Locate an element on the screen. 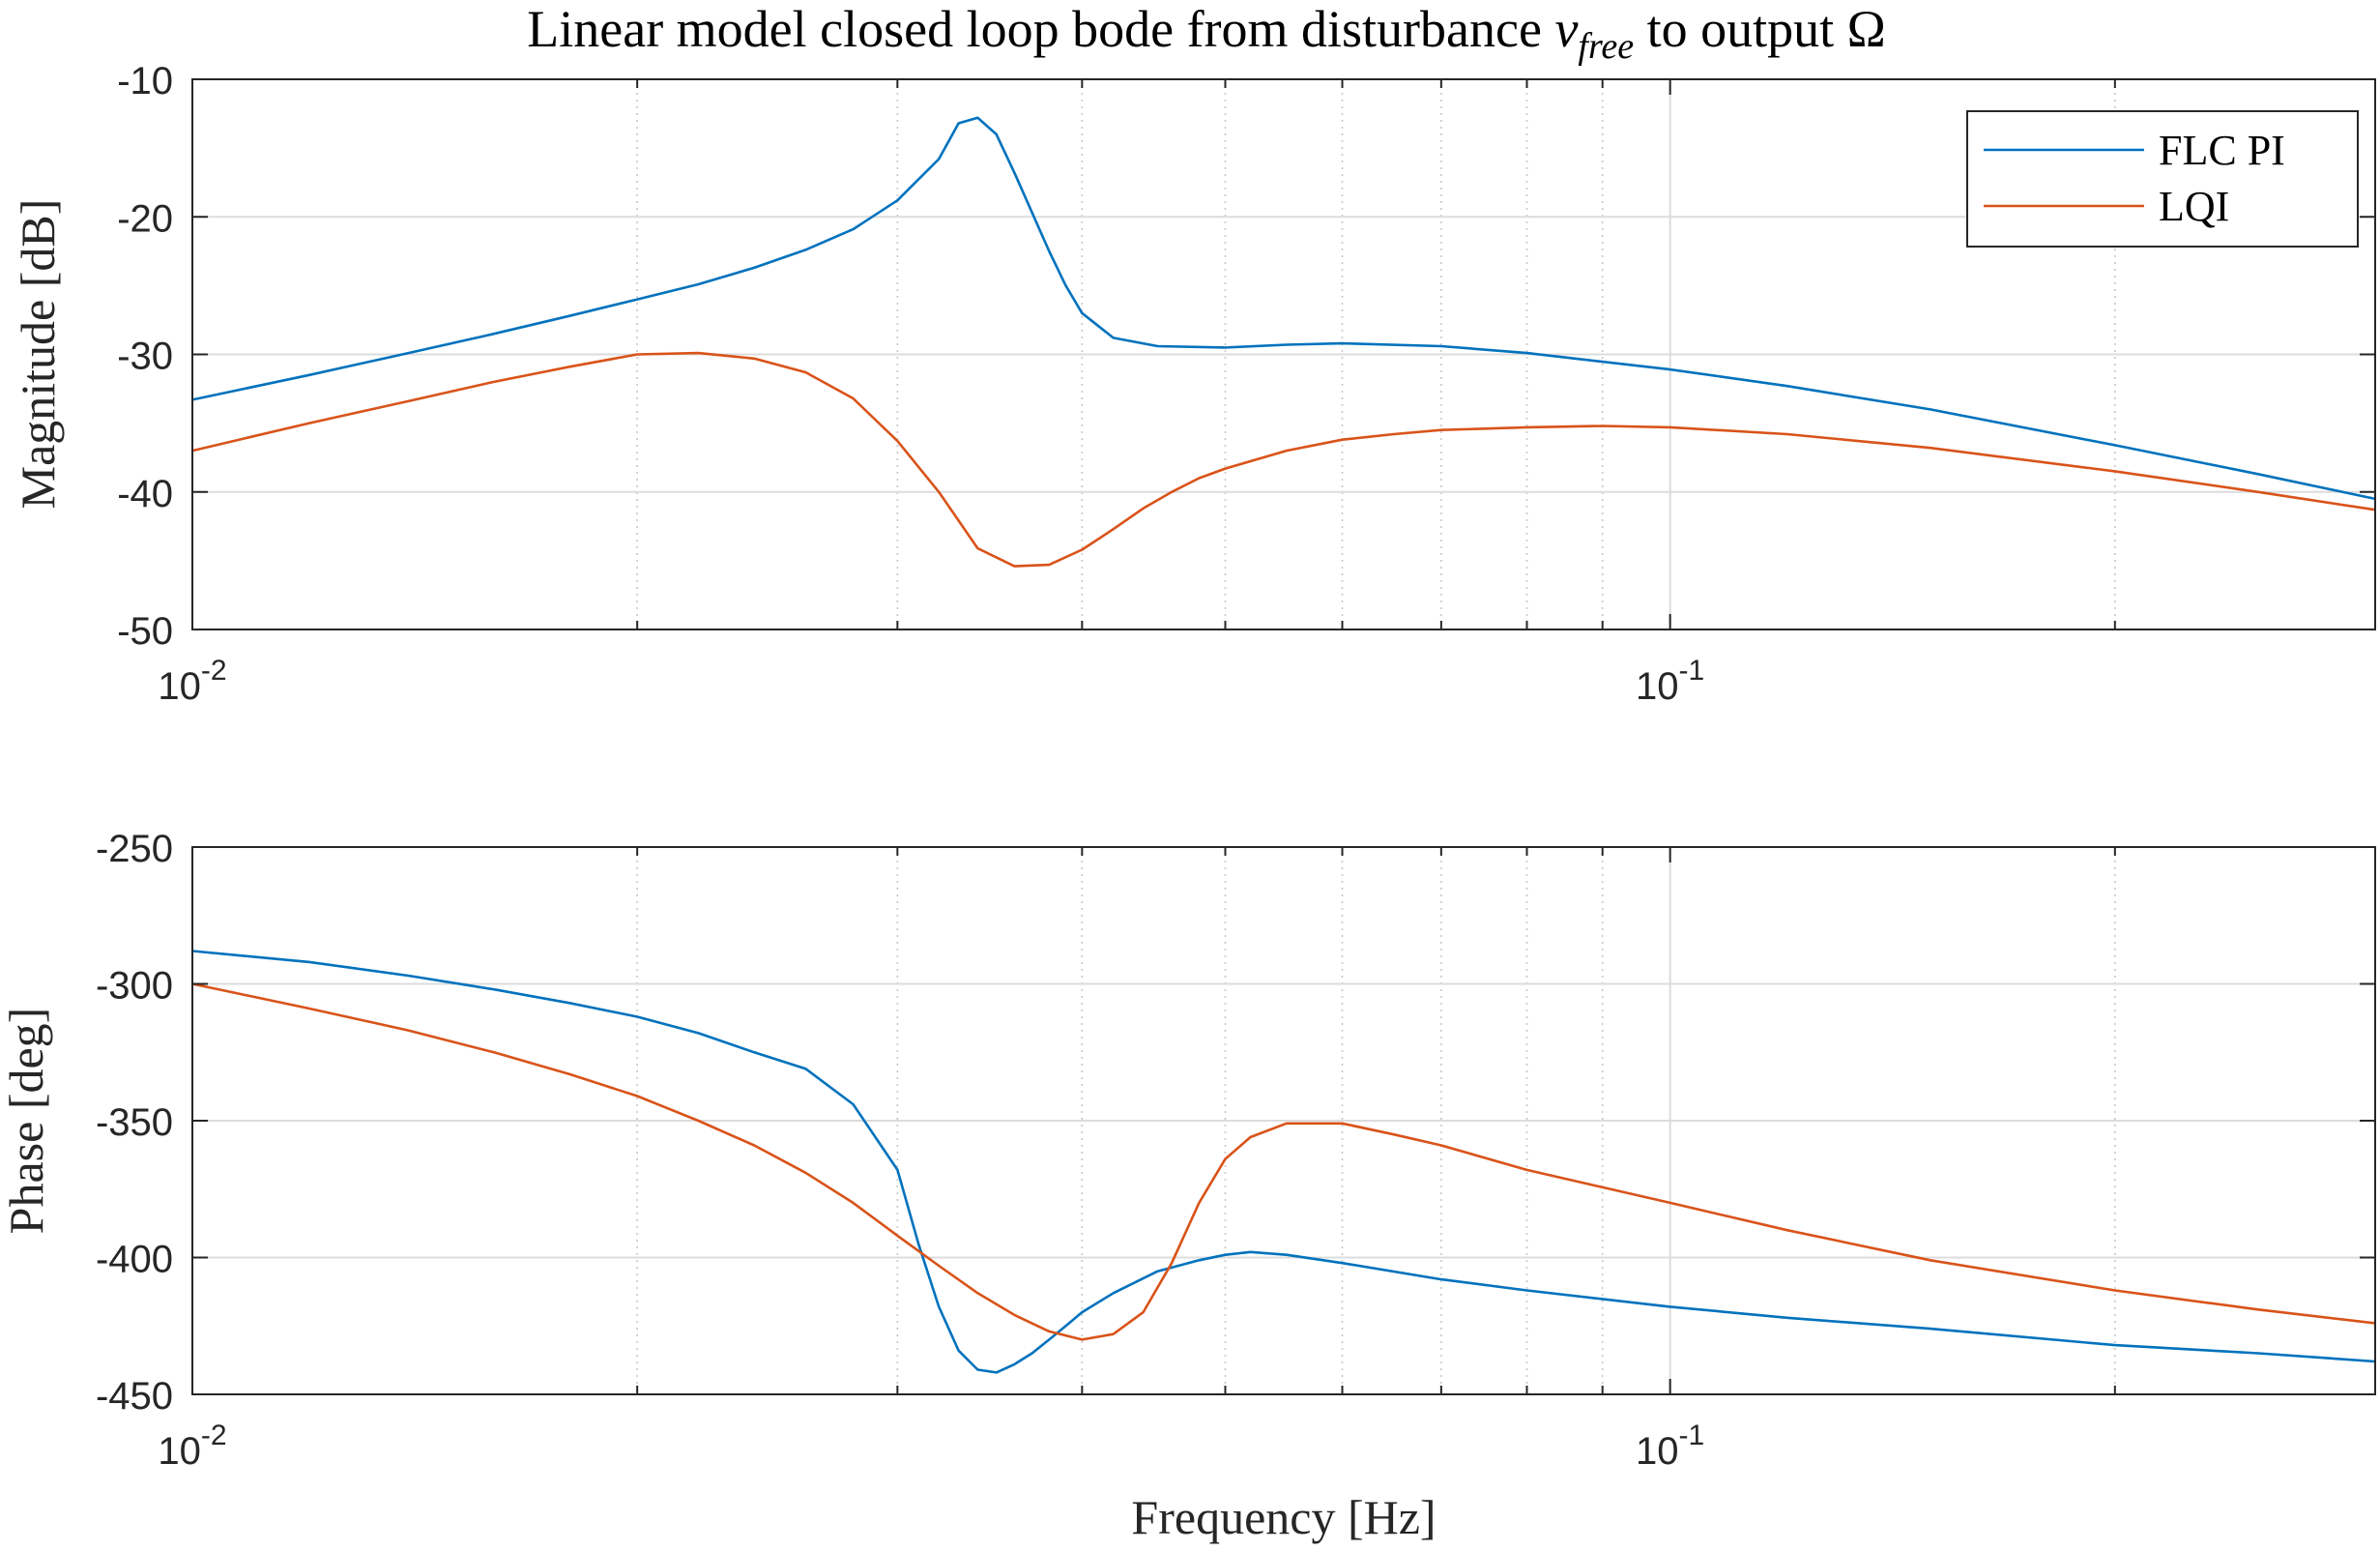  y-tick-label: -20 is located at coordinates (145, 219).